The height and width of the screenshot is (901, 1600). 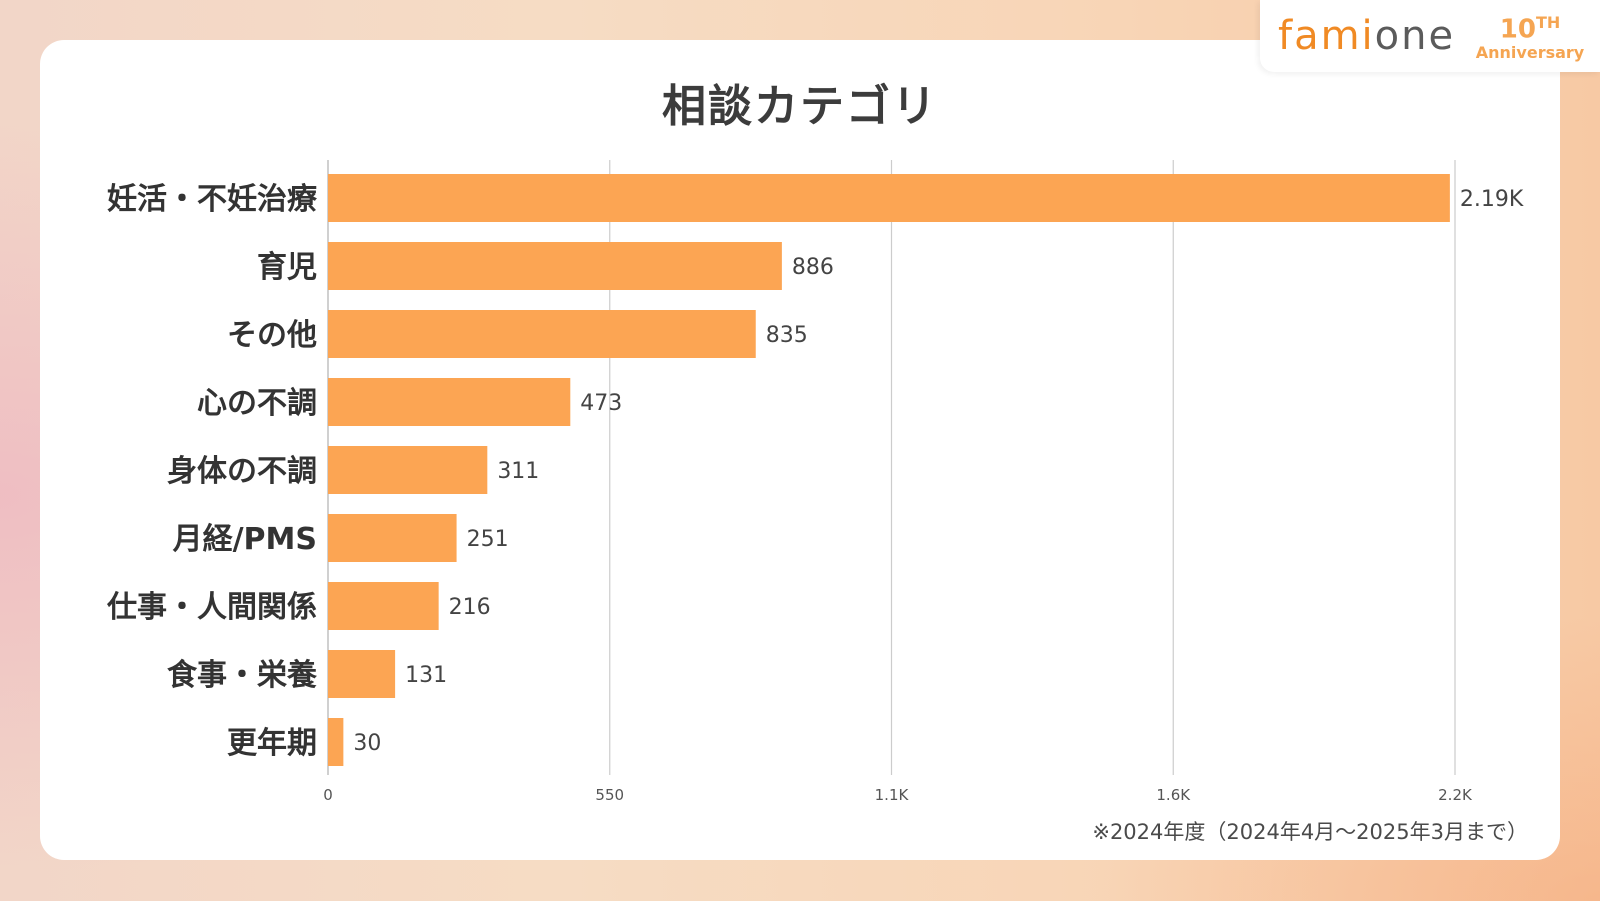 What do you see at coordinates (518, 471) in the screenshot?
I see `value-label: 311` at bounding box center [518, 471].